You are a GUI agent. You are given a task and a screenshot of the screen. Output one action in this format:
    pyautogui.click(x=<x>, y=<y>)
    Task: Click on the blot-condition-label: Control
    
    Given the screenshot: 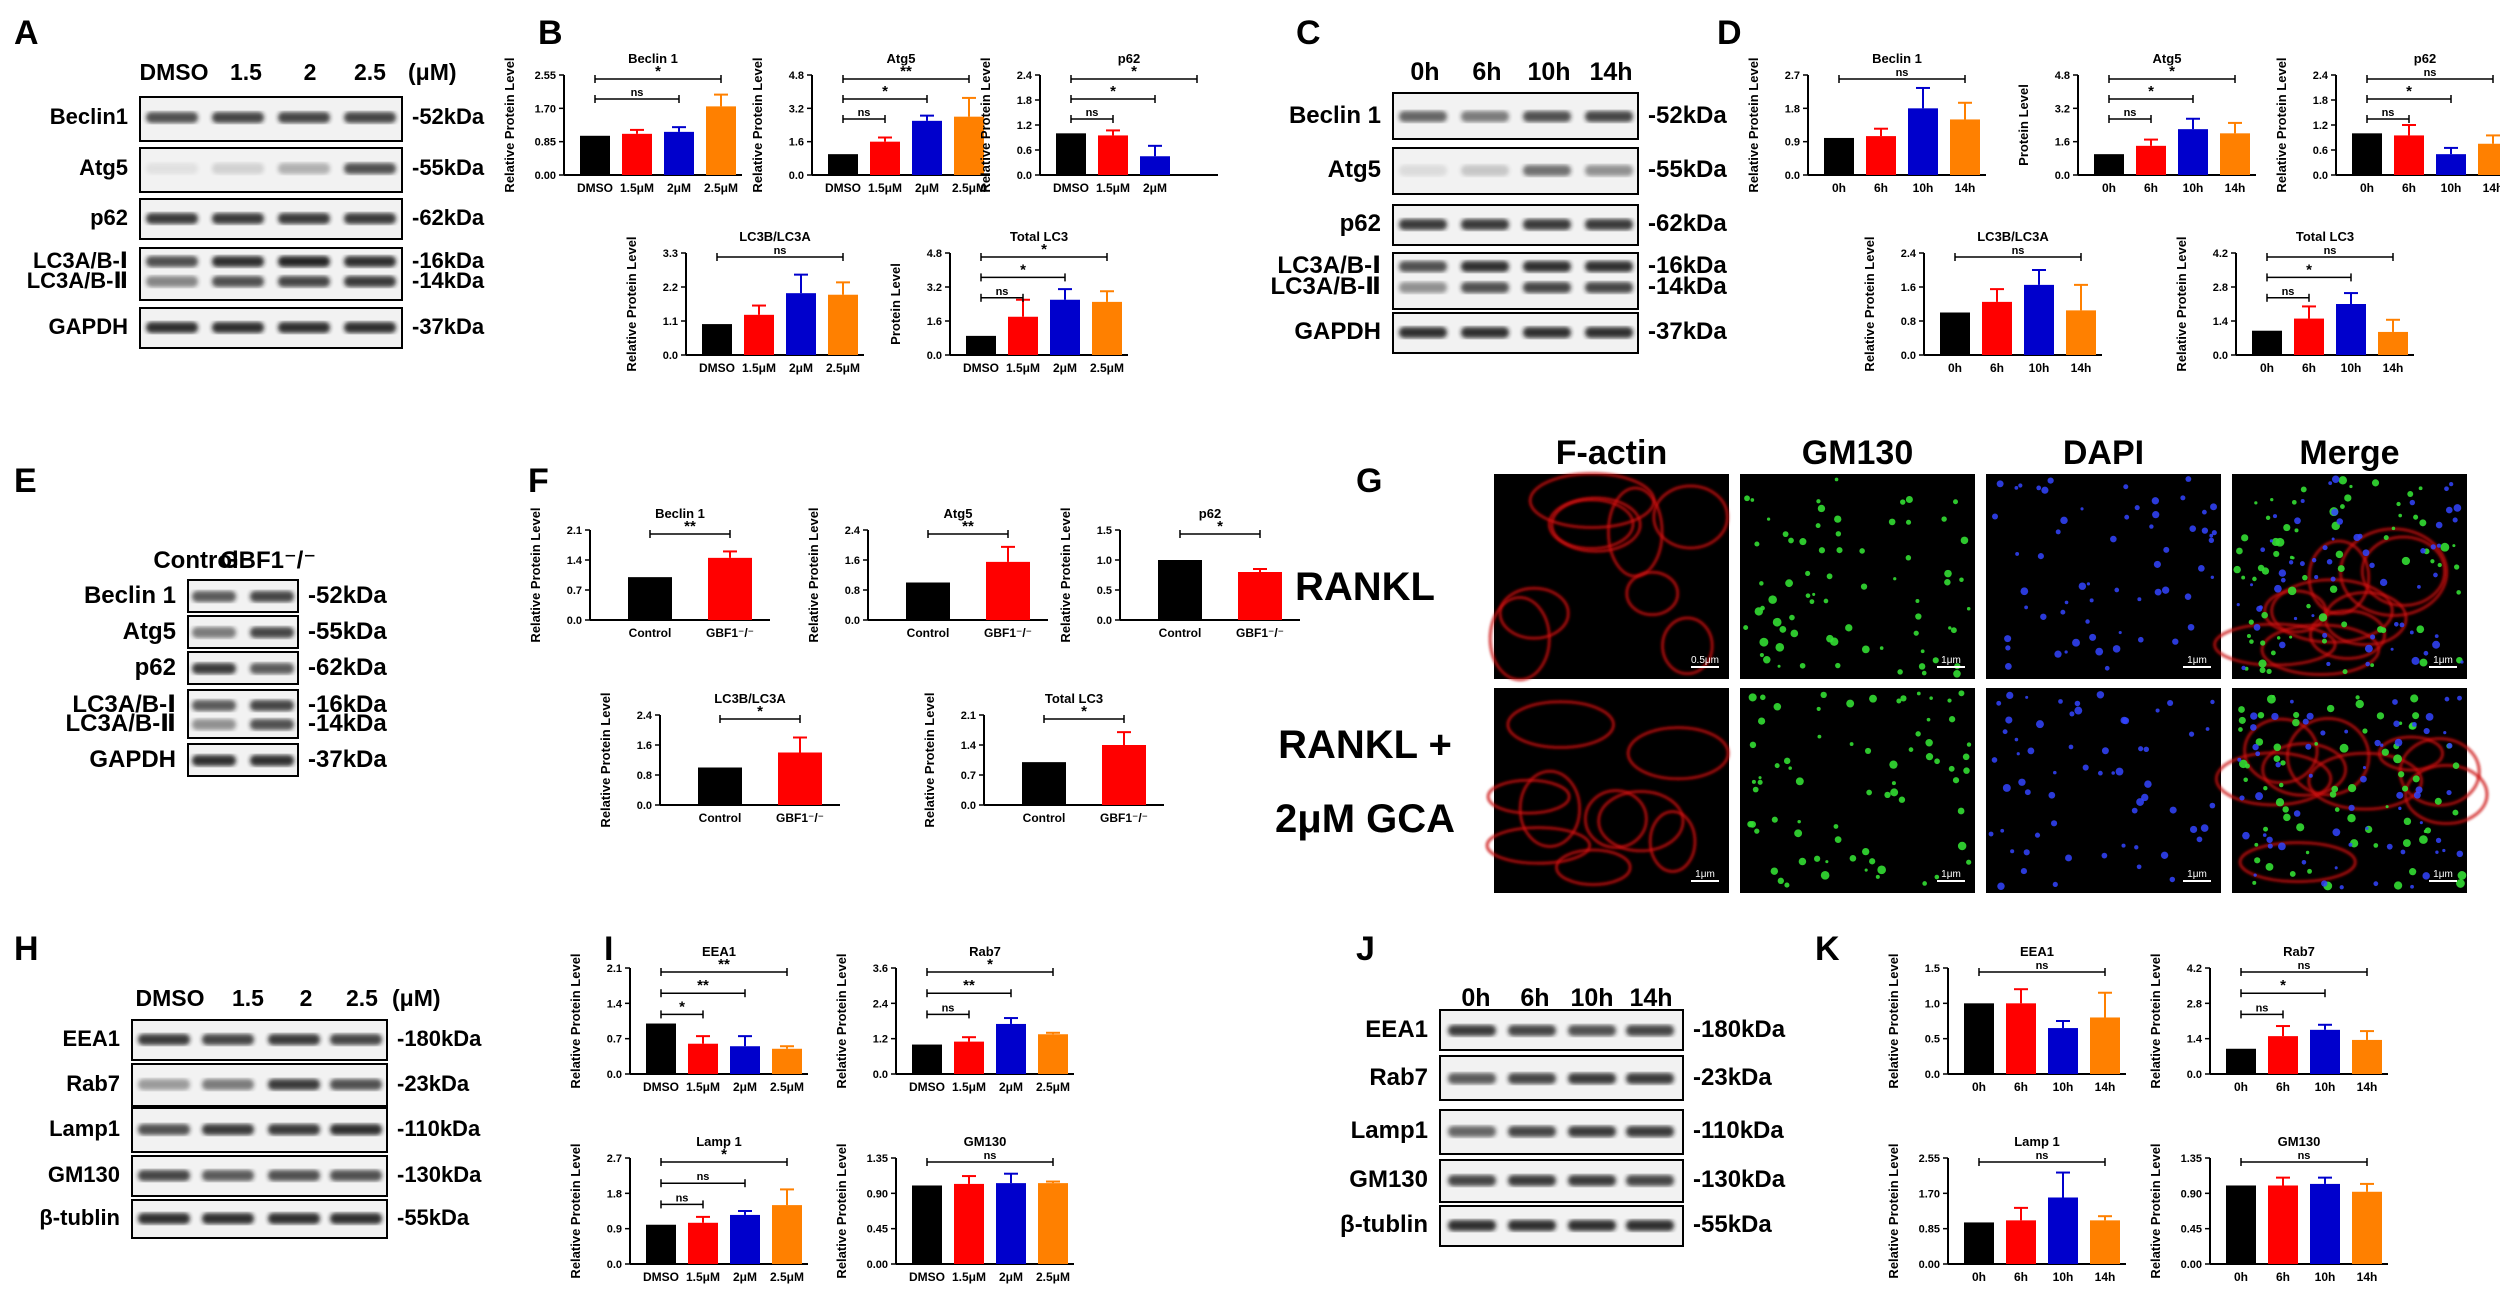 What is the action you would take?
    pyautogui.click(x=195, y=560)
    